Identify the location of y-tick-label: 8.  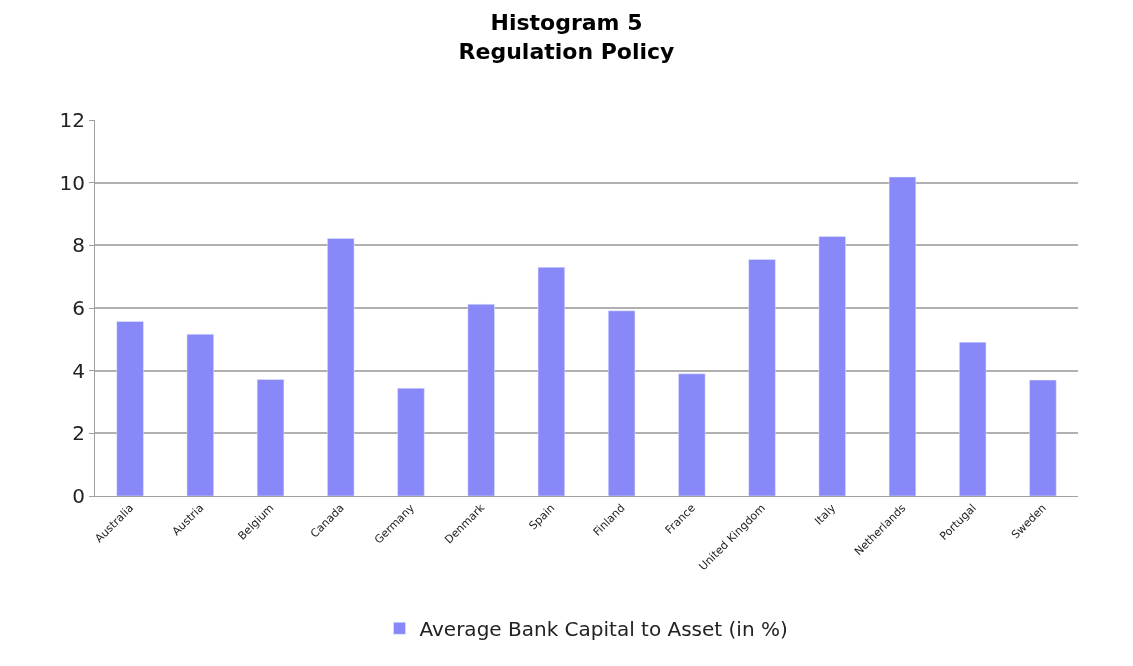
(78, 245).